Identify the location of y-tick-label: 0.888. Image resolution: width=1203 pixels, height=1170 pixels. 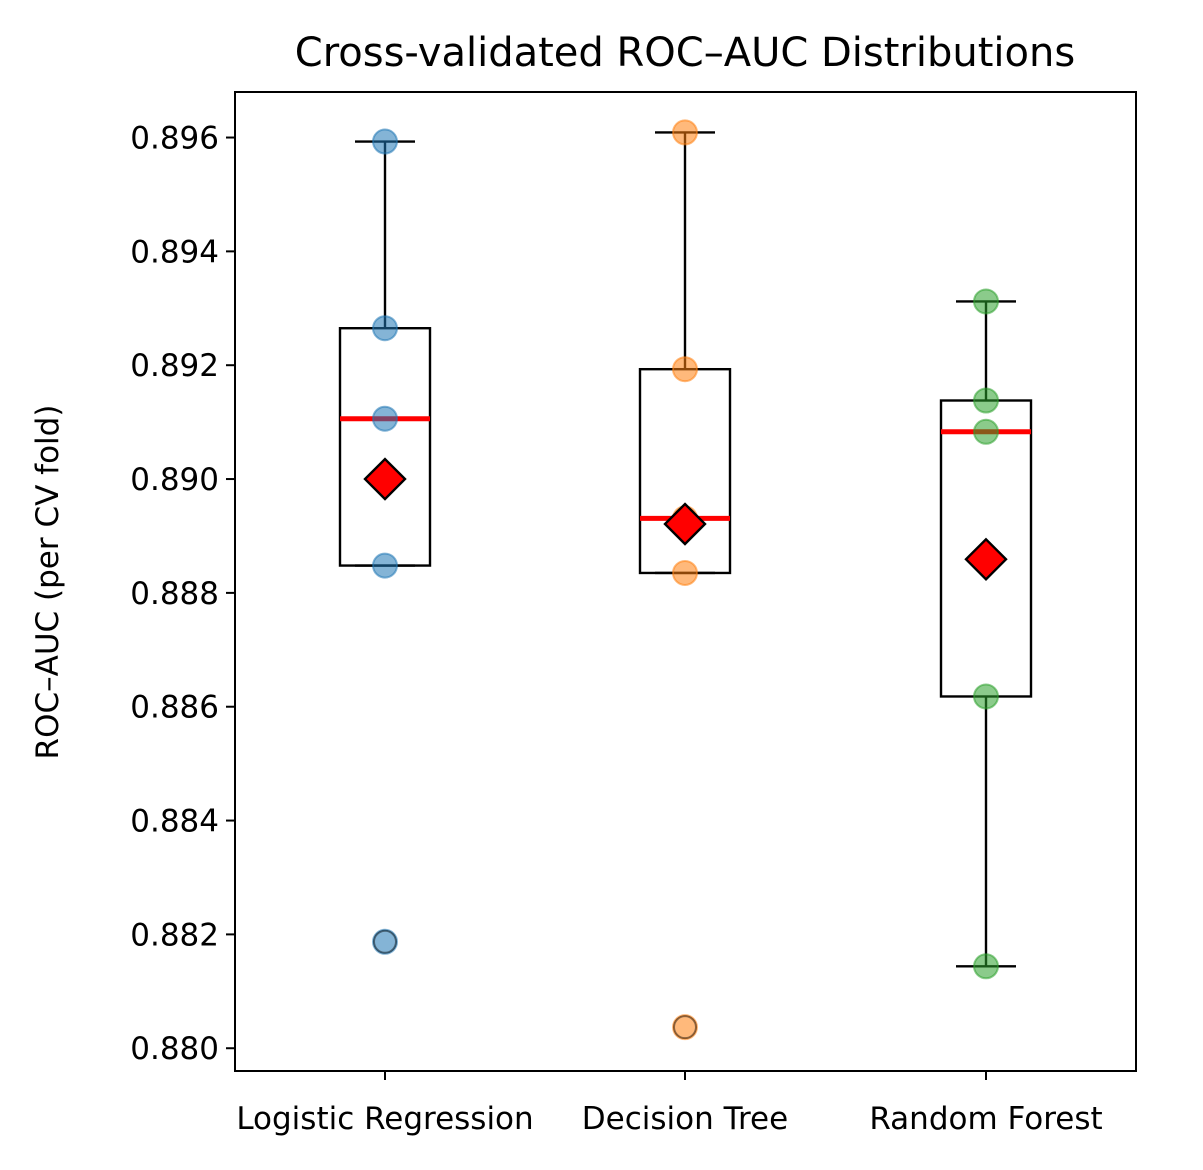
(174, 594).